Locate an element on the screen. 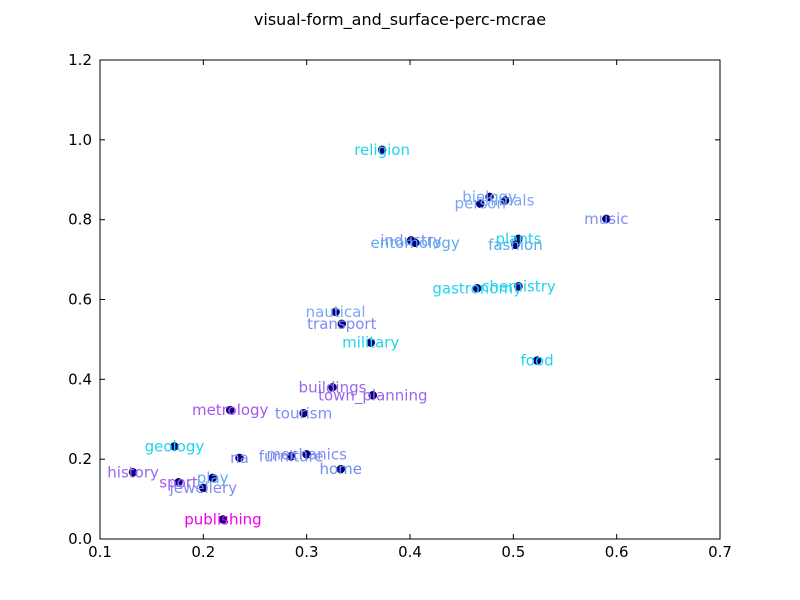 This screenshot has width=800, height=600. point-label: jewellery is located at coordinates (203, 488).